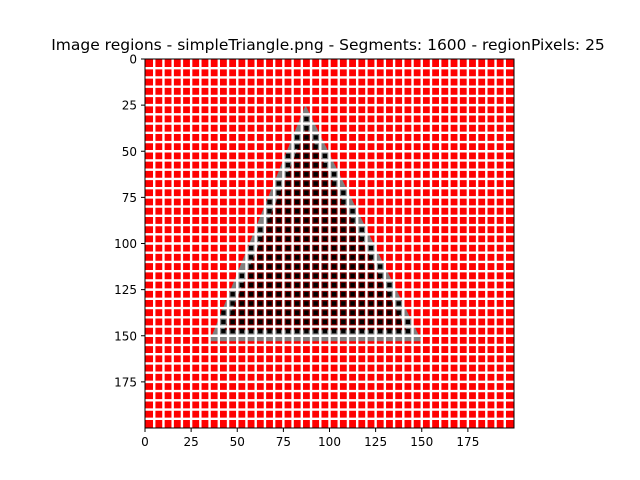  What do you see at coordinates (125, 290) in the screenshot?
I see `y-tick-label: 125` at bounding box center [125, 290].